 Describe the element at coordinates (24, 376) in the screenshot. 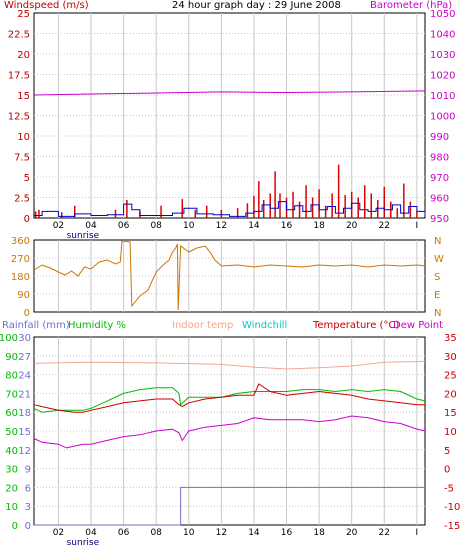

I see `rainfall-axis-tick-label: 24` at that location.